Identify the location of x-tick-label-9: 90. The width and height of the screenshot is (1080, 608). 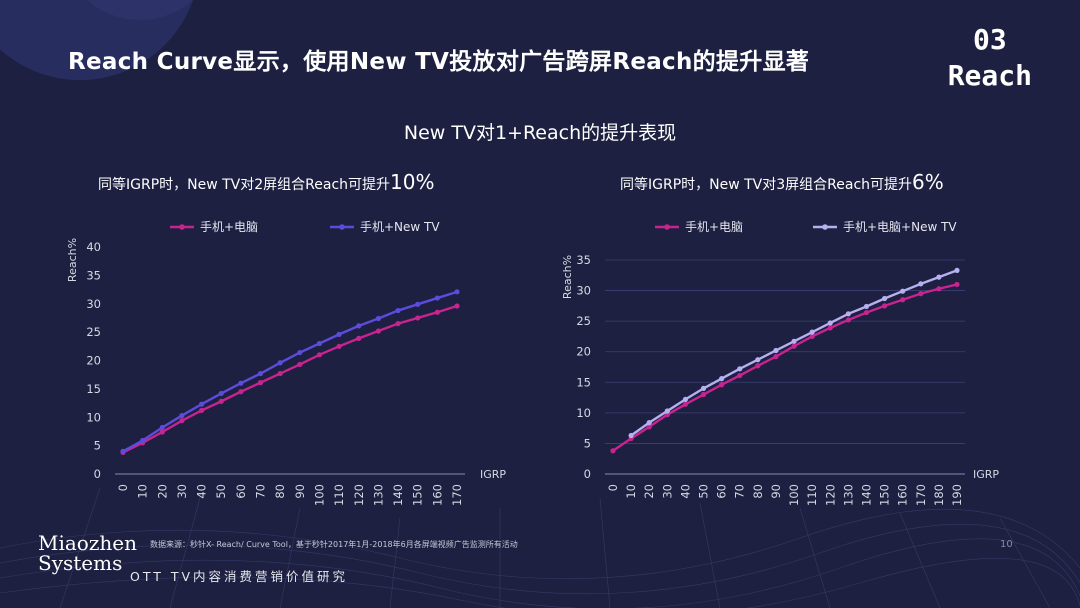
(776, 491).